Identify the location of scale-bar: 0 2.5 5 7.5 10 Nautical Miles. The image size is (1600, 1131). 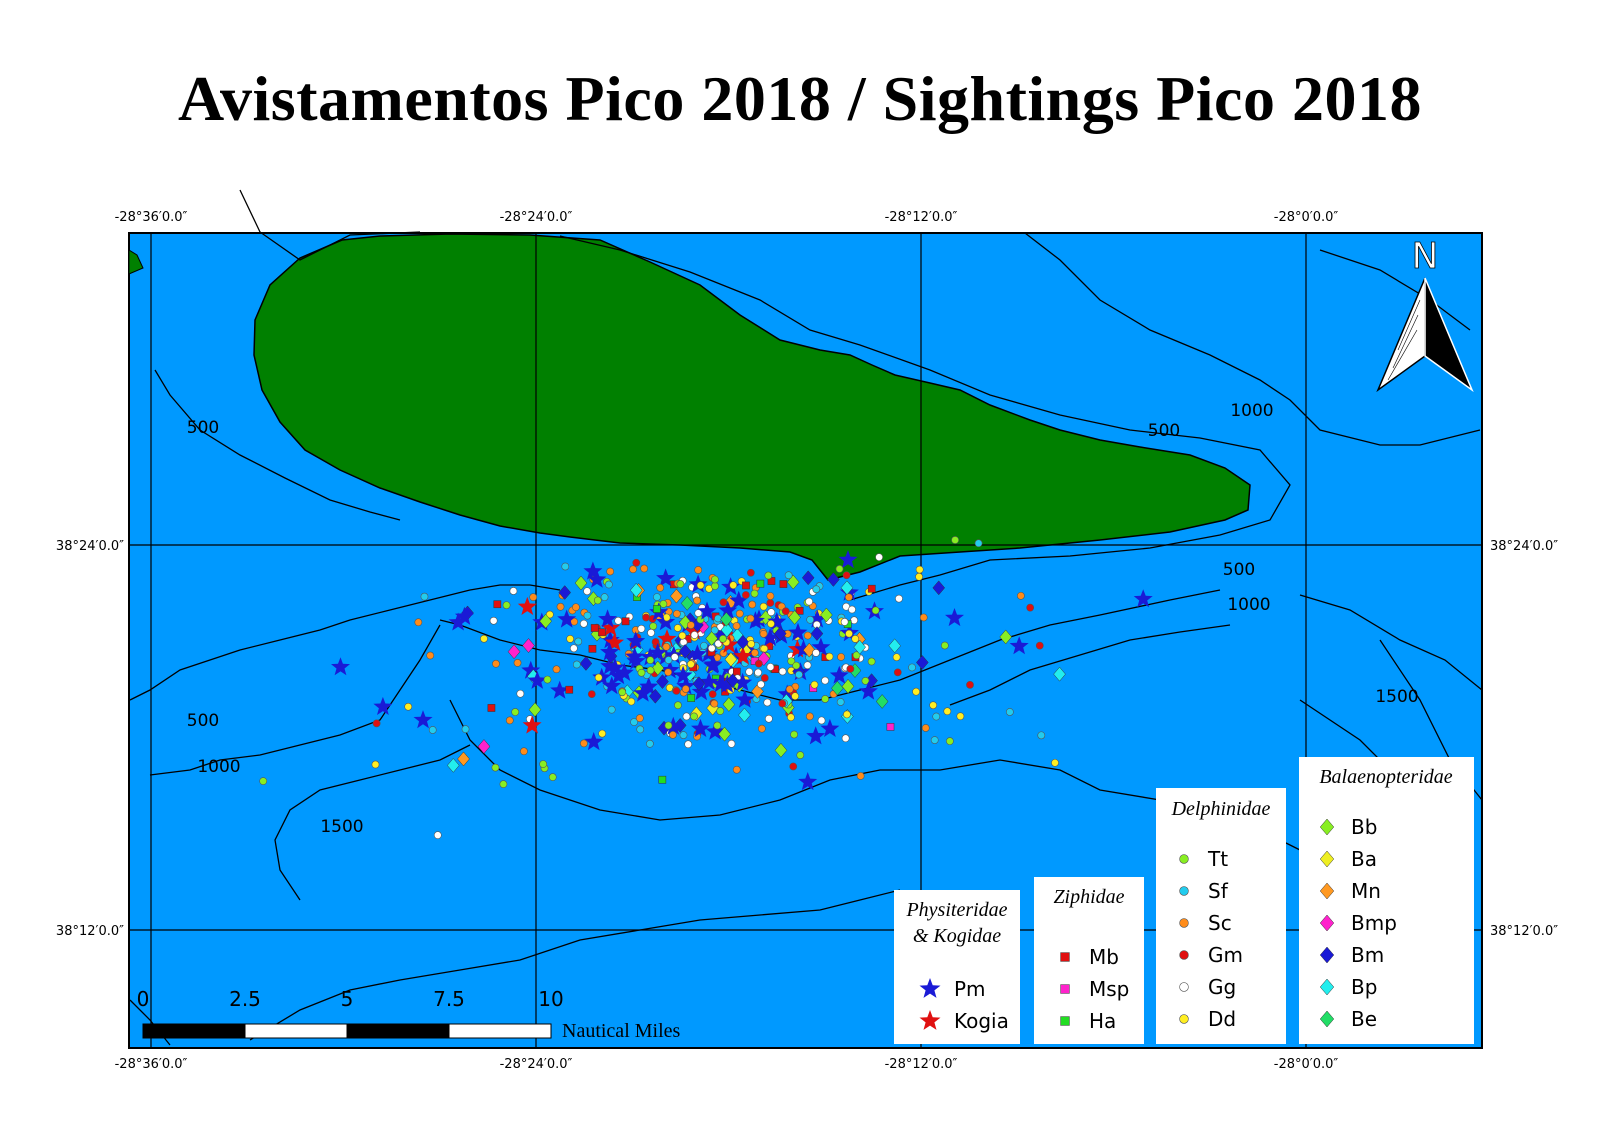
(409, 1014).